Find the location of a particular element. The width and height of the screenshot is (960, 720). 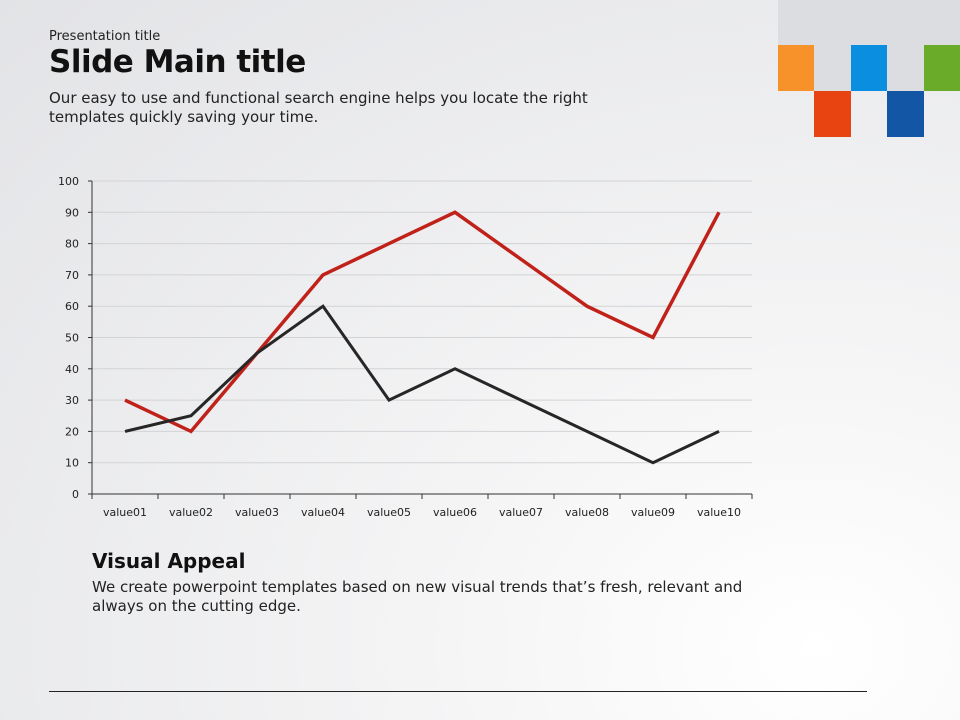

x-tick-label: value01 is located at coordinates (125, 512).